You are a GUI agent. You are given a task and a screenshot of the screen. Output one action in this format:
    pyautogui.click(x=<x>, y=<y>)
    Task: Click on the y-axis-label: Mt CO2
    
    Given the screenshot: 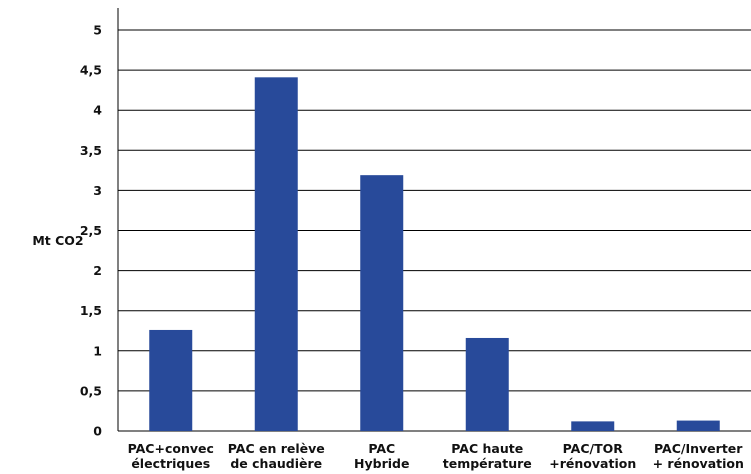 What is the action you would take?
    pyautogui.click(x=57, y=240)
    